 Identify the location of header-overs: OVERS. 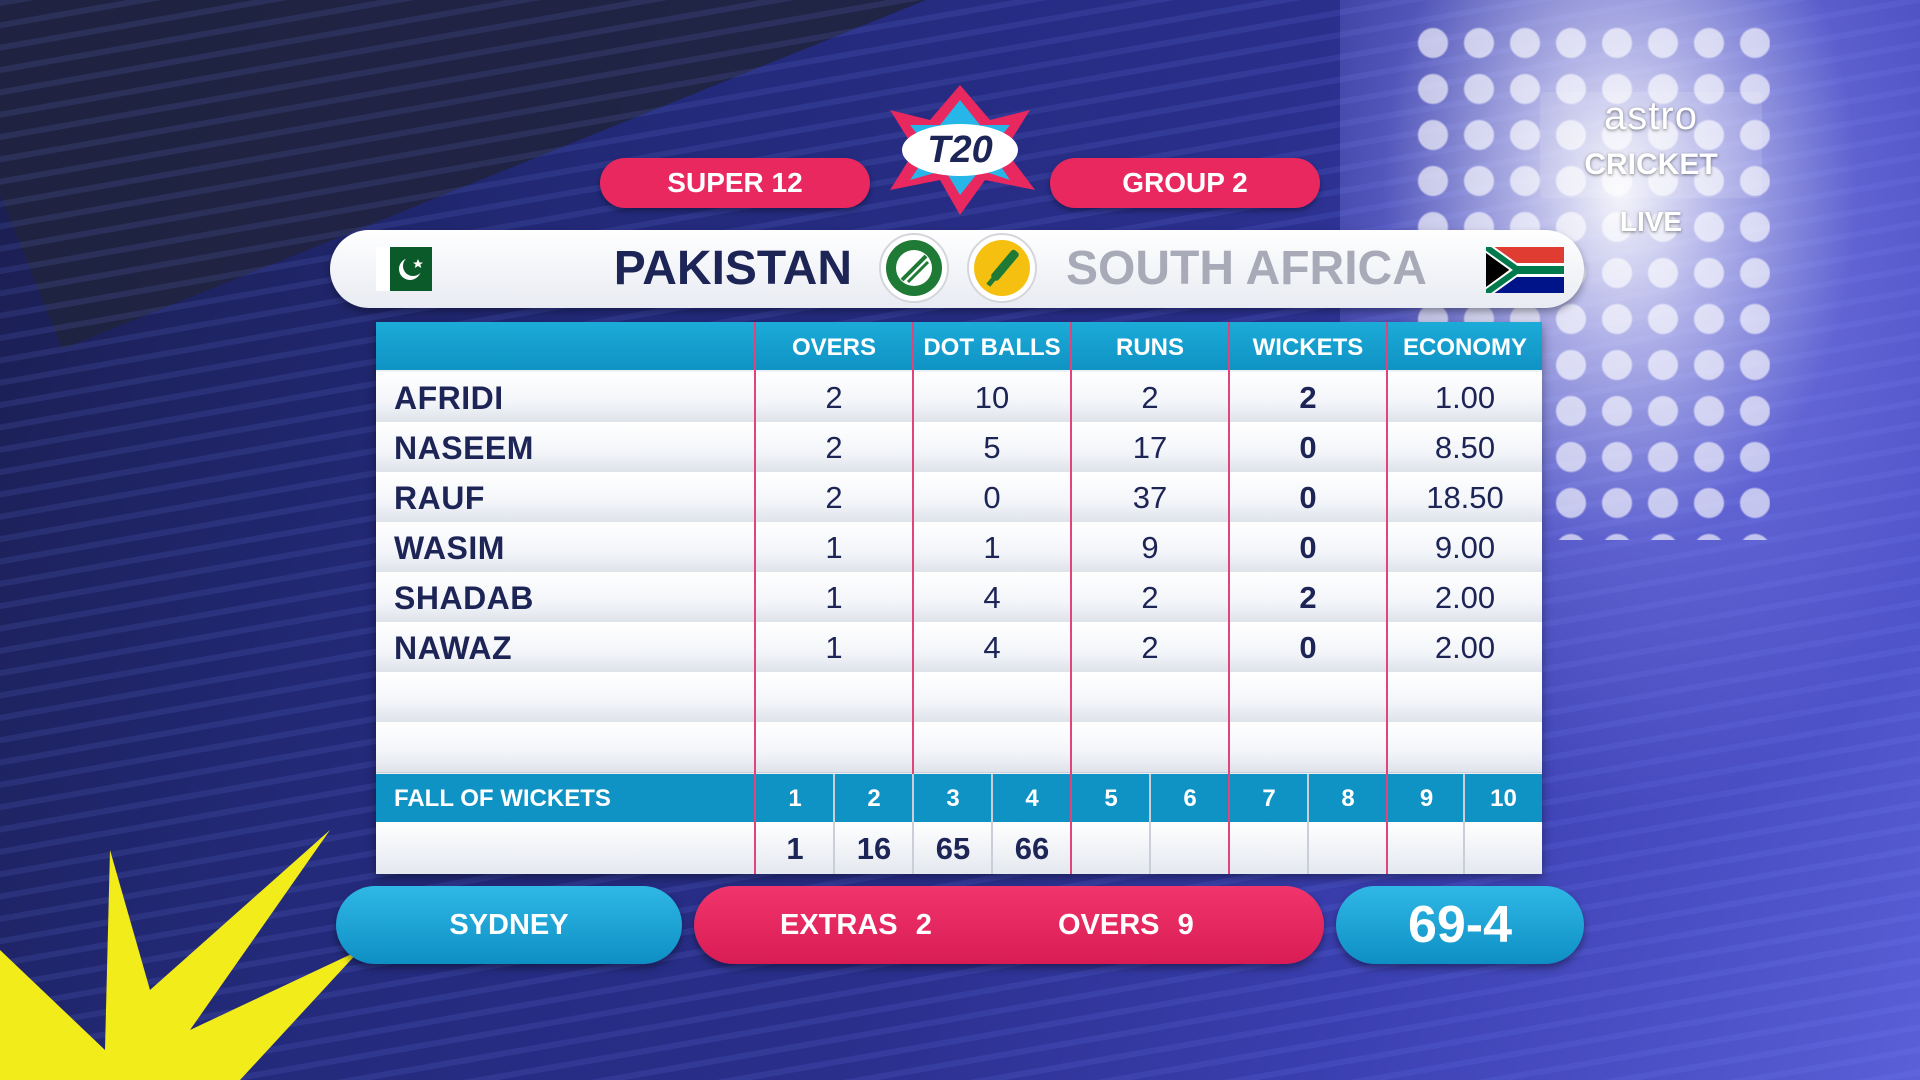
(834, 347).